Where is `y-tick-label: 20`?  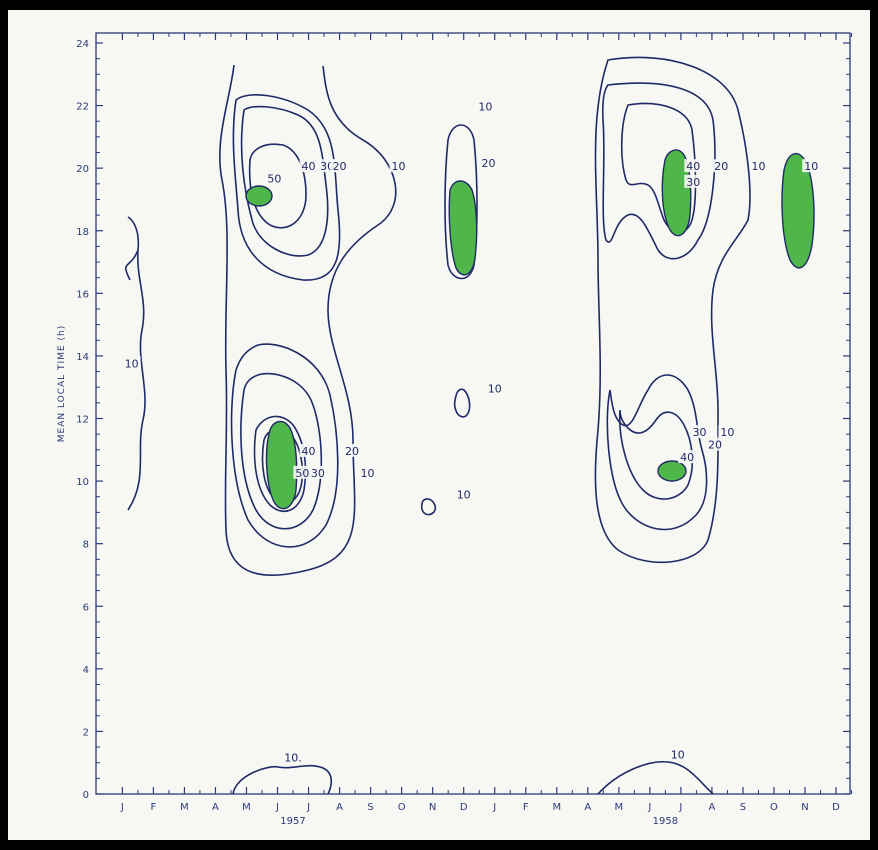 y-tick-label: 20 is located at coordinates (82, 169).